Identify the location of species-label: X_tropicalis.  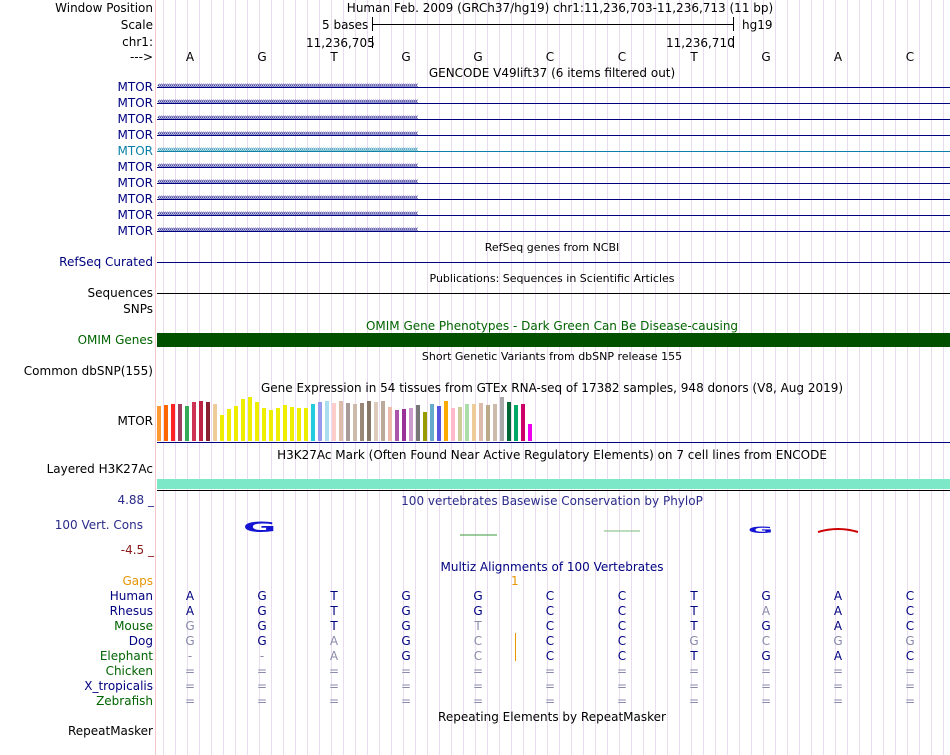
(118, 686).